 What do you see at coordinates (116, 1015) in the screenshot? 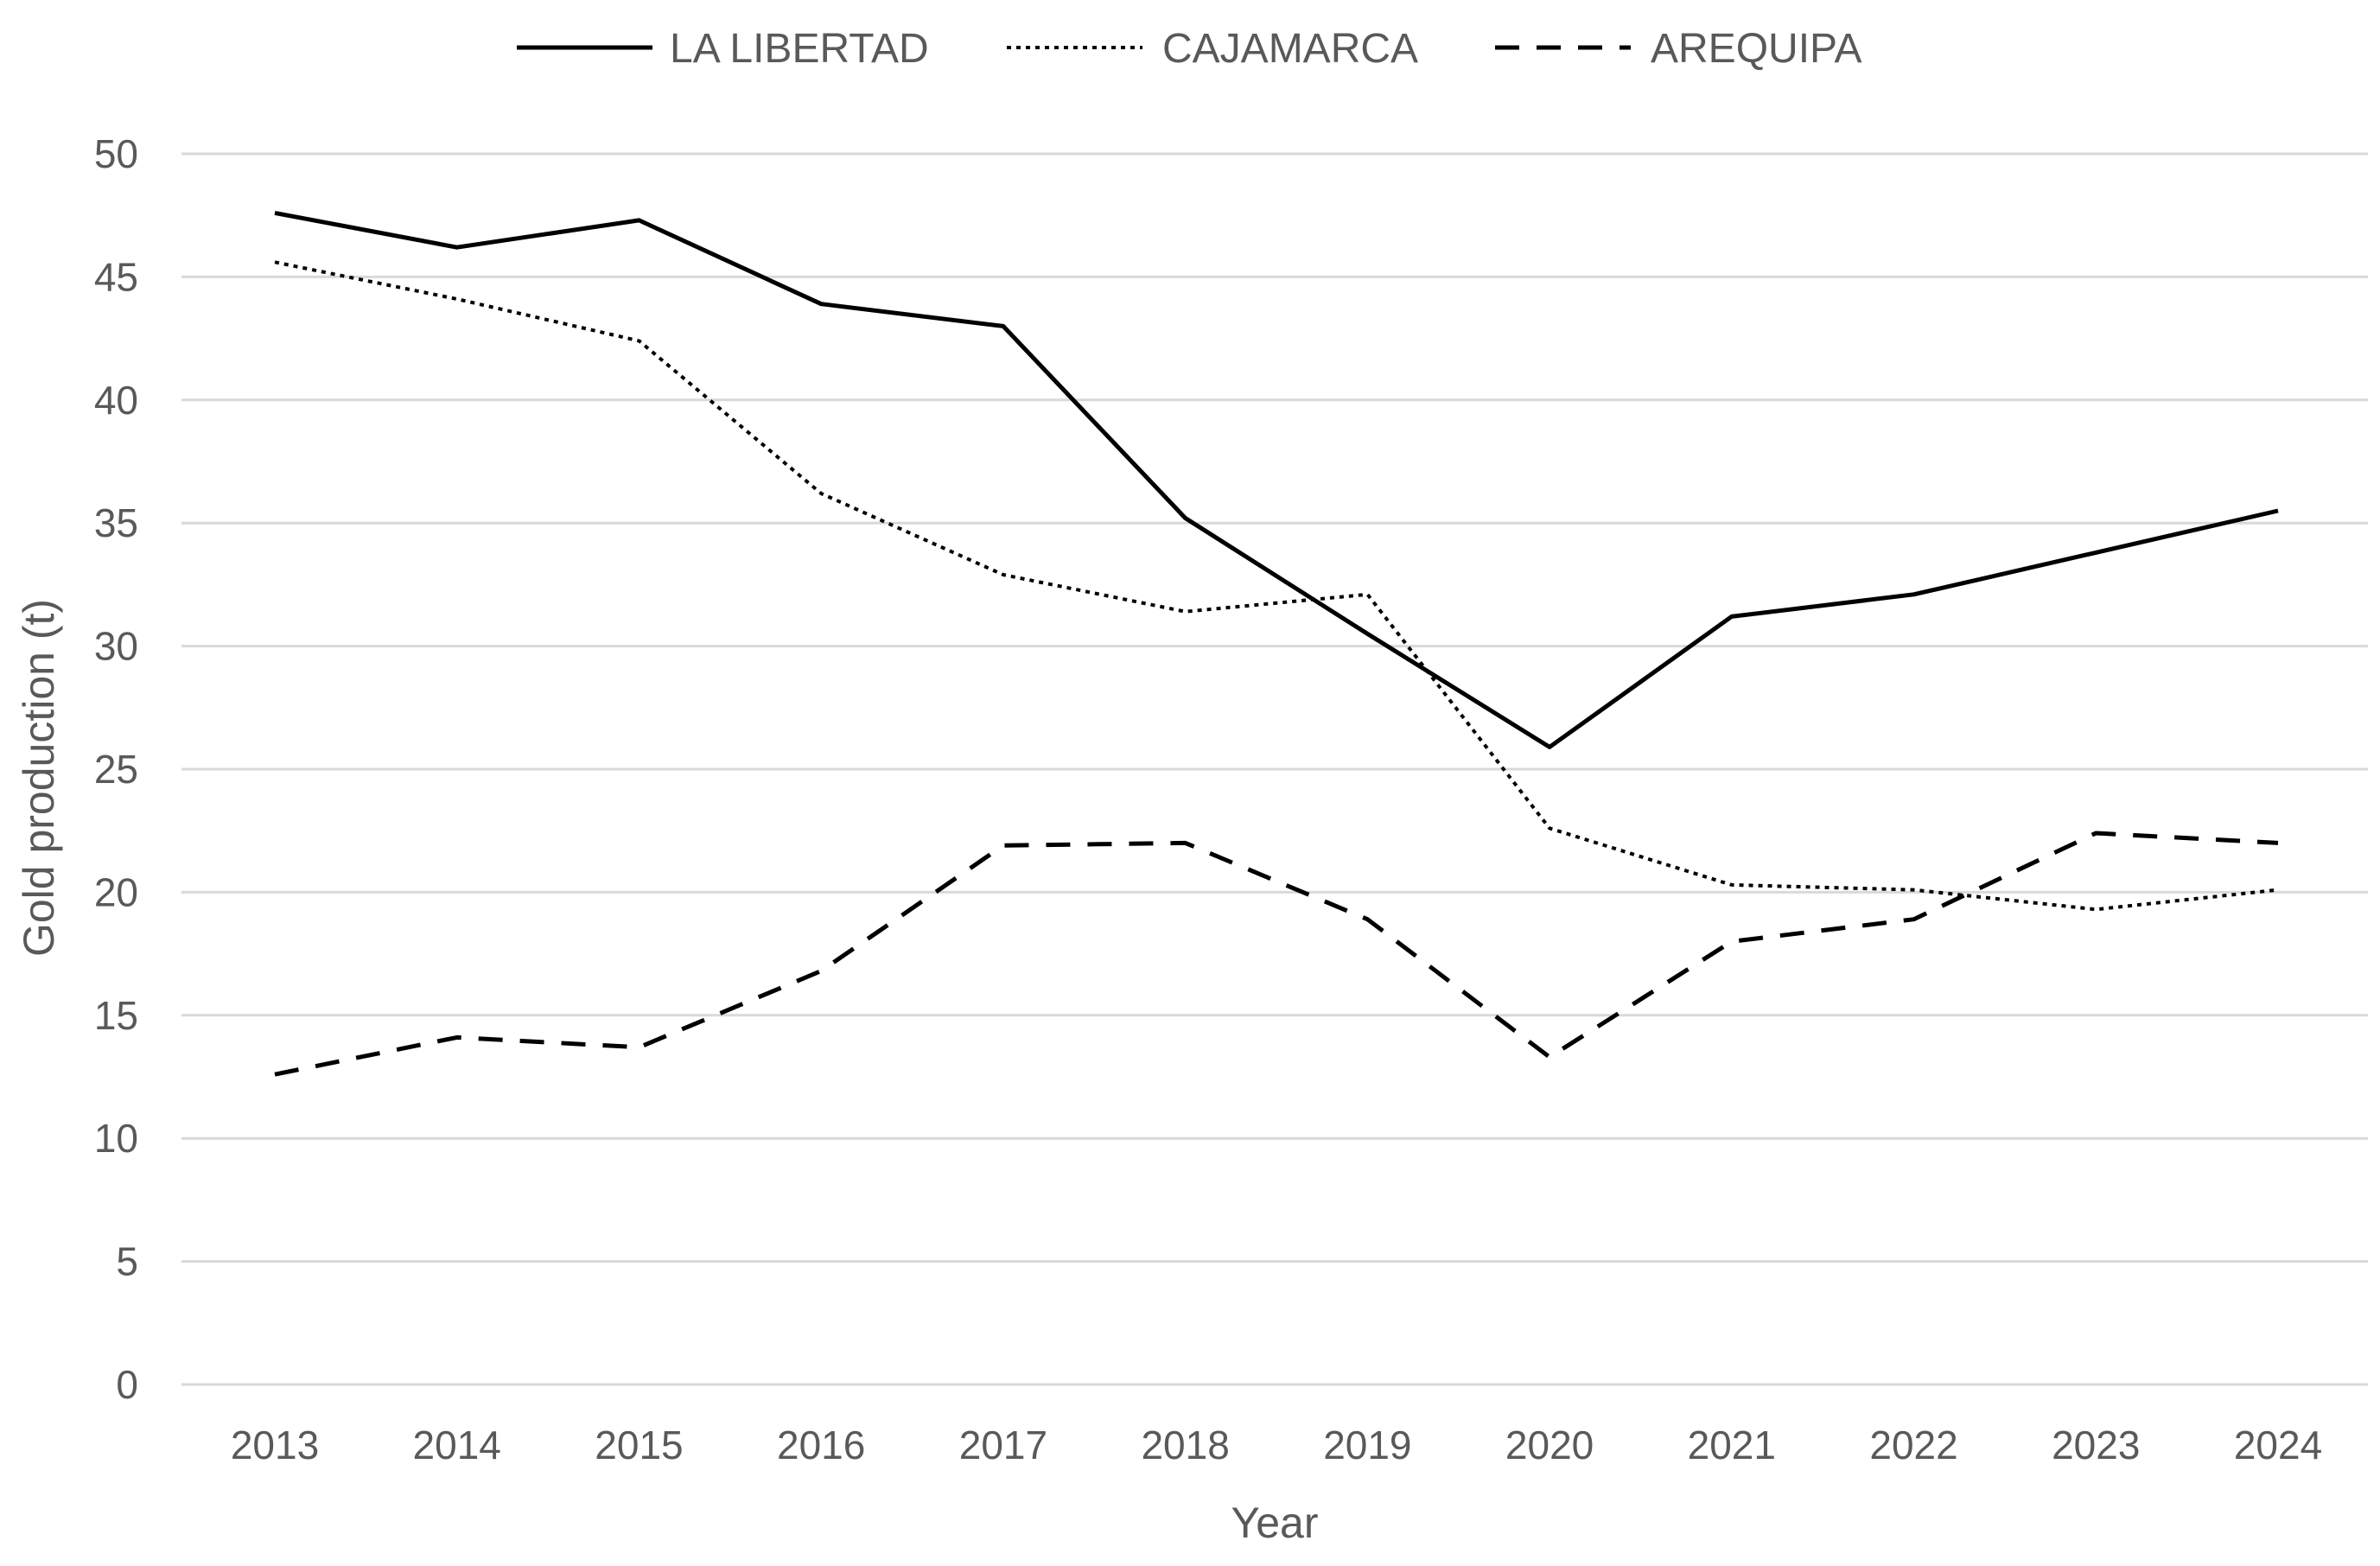
I see `y-tick-label: 15` at bounding box center [116, 1015].